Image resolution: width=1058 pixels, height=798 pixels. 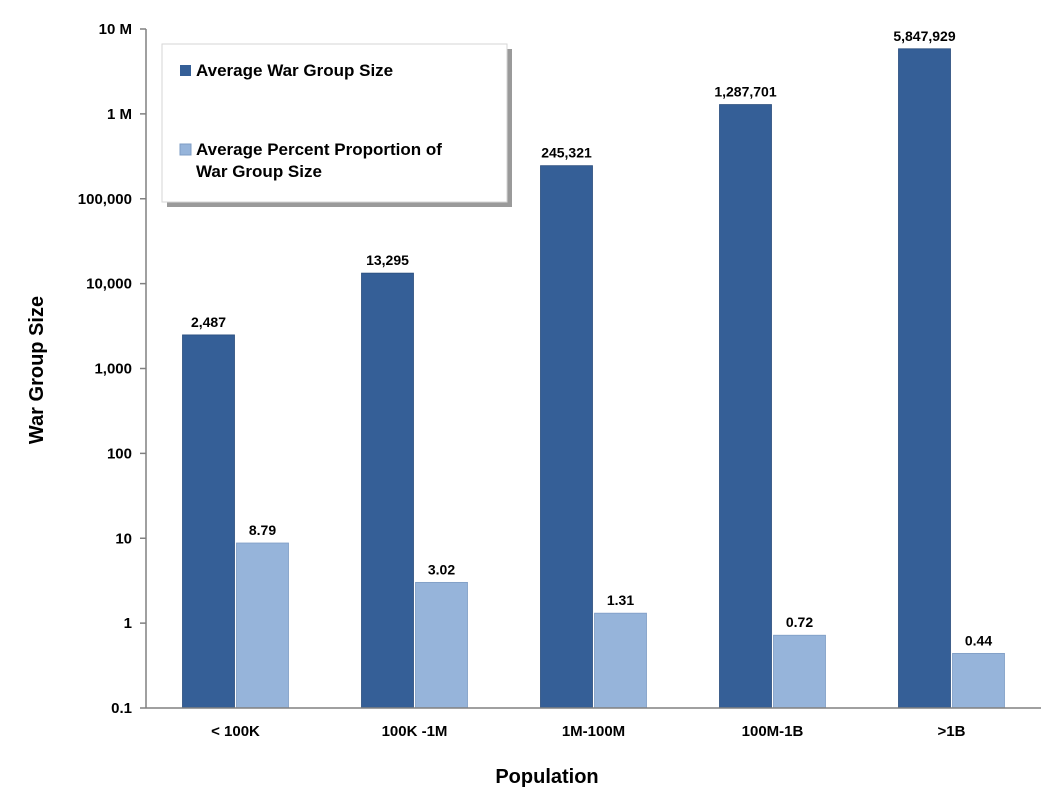 What do you see at coordinates (566, 153) in the screenshot?
I see `data-label-series-1: 245,321` at bounding box center [566, 153].